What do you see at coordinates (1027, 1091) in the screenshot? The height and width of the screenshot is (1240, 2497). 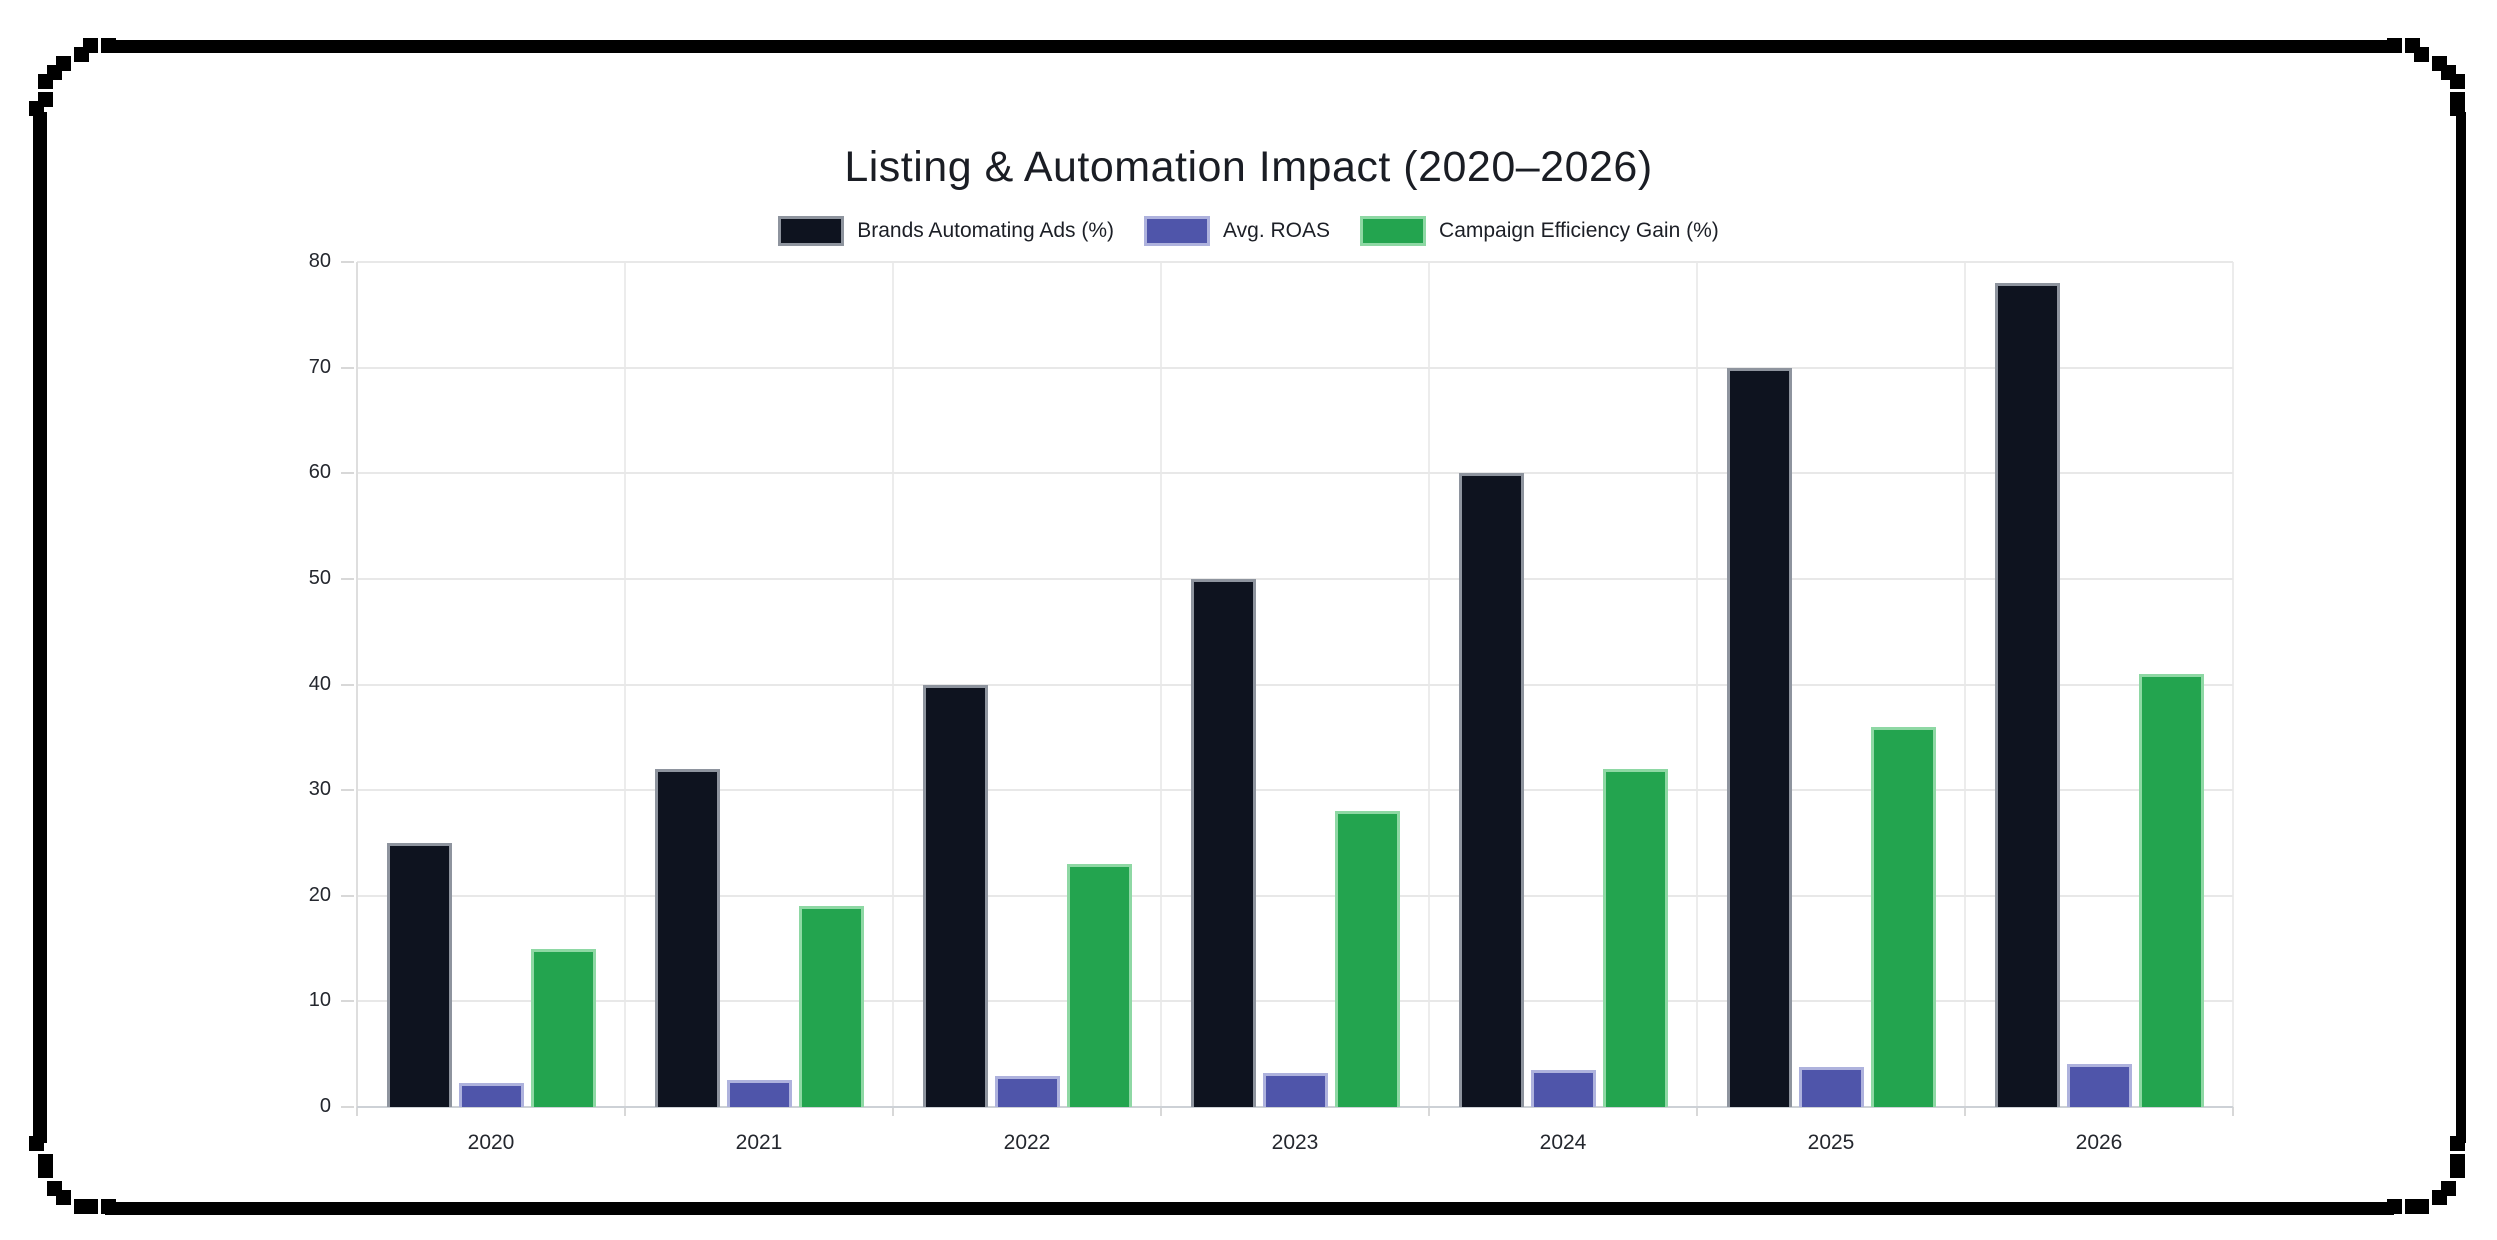 I see `bar-avg-roas-2022` at bounding box center [1027, 1091].